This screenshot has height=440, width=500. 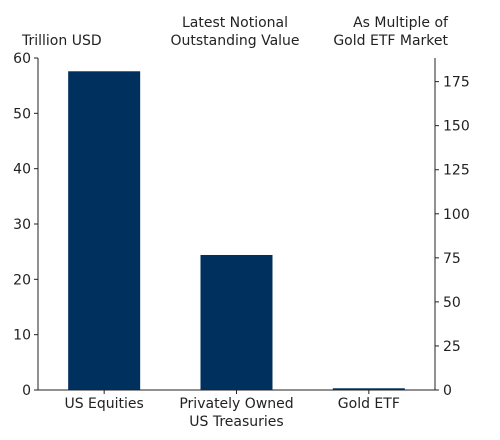 I want to click on right-axis-title-line-1: As Multiple of, so click(x=401, y=23).